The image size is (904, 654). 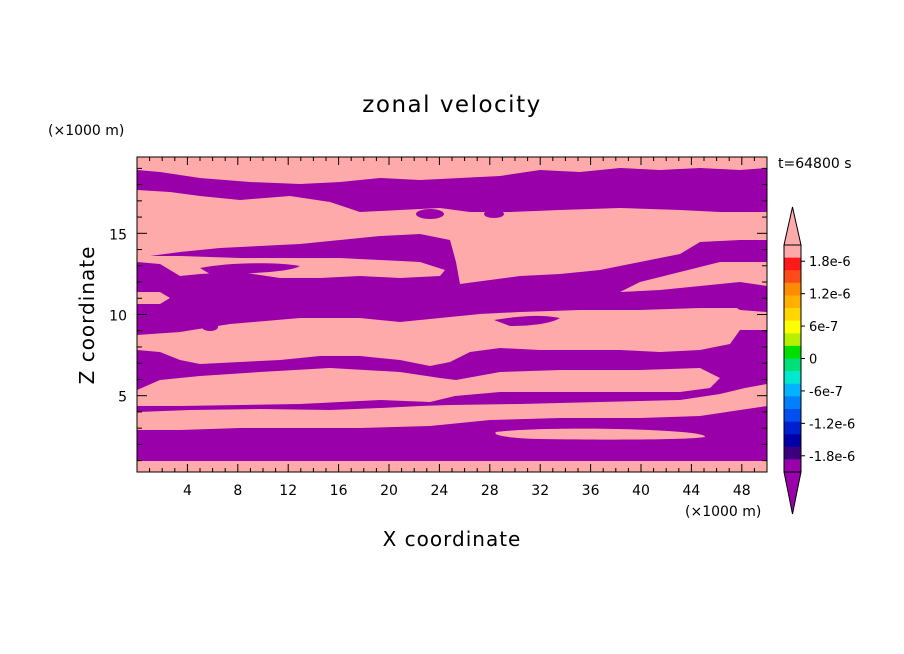 I want to click on time-label: t=64800 s, so click(x=815, y=164).